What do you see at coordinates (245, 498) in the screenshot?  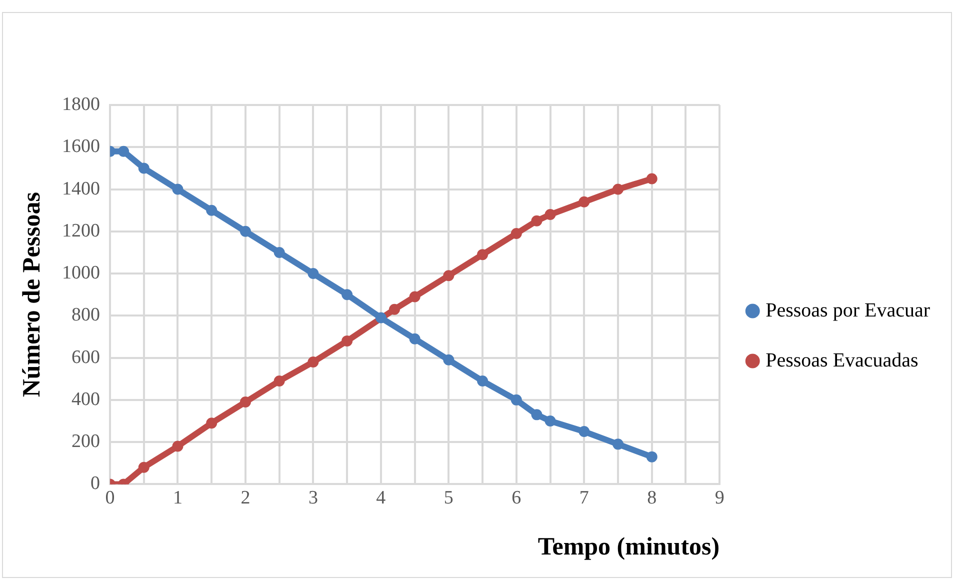 I see `x-tick-label: 2` at bounding box center [245, 498].